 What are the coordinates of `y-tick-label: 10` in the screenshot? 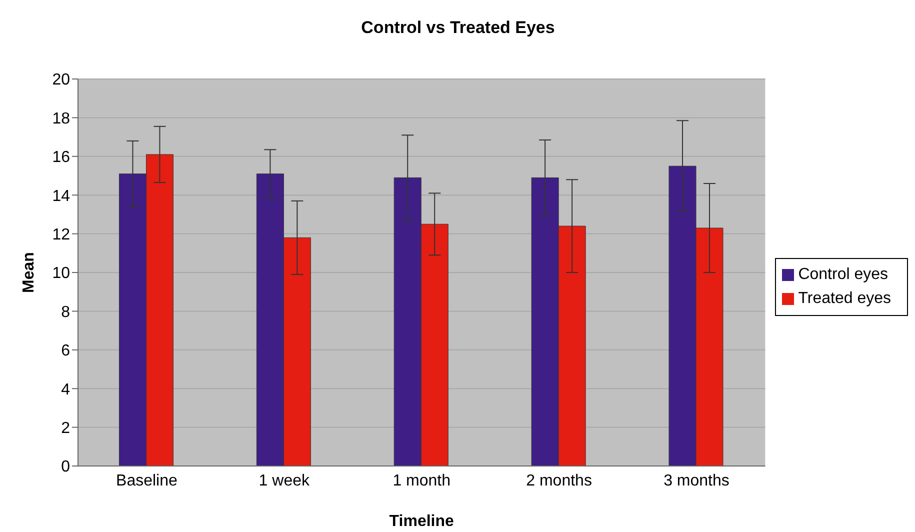 It's located at (61, 273).